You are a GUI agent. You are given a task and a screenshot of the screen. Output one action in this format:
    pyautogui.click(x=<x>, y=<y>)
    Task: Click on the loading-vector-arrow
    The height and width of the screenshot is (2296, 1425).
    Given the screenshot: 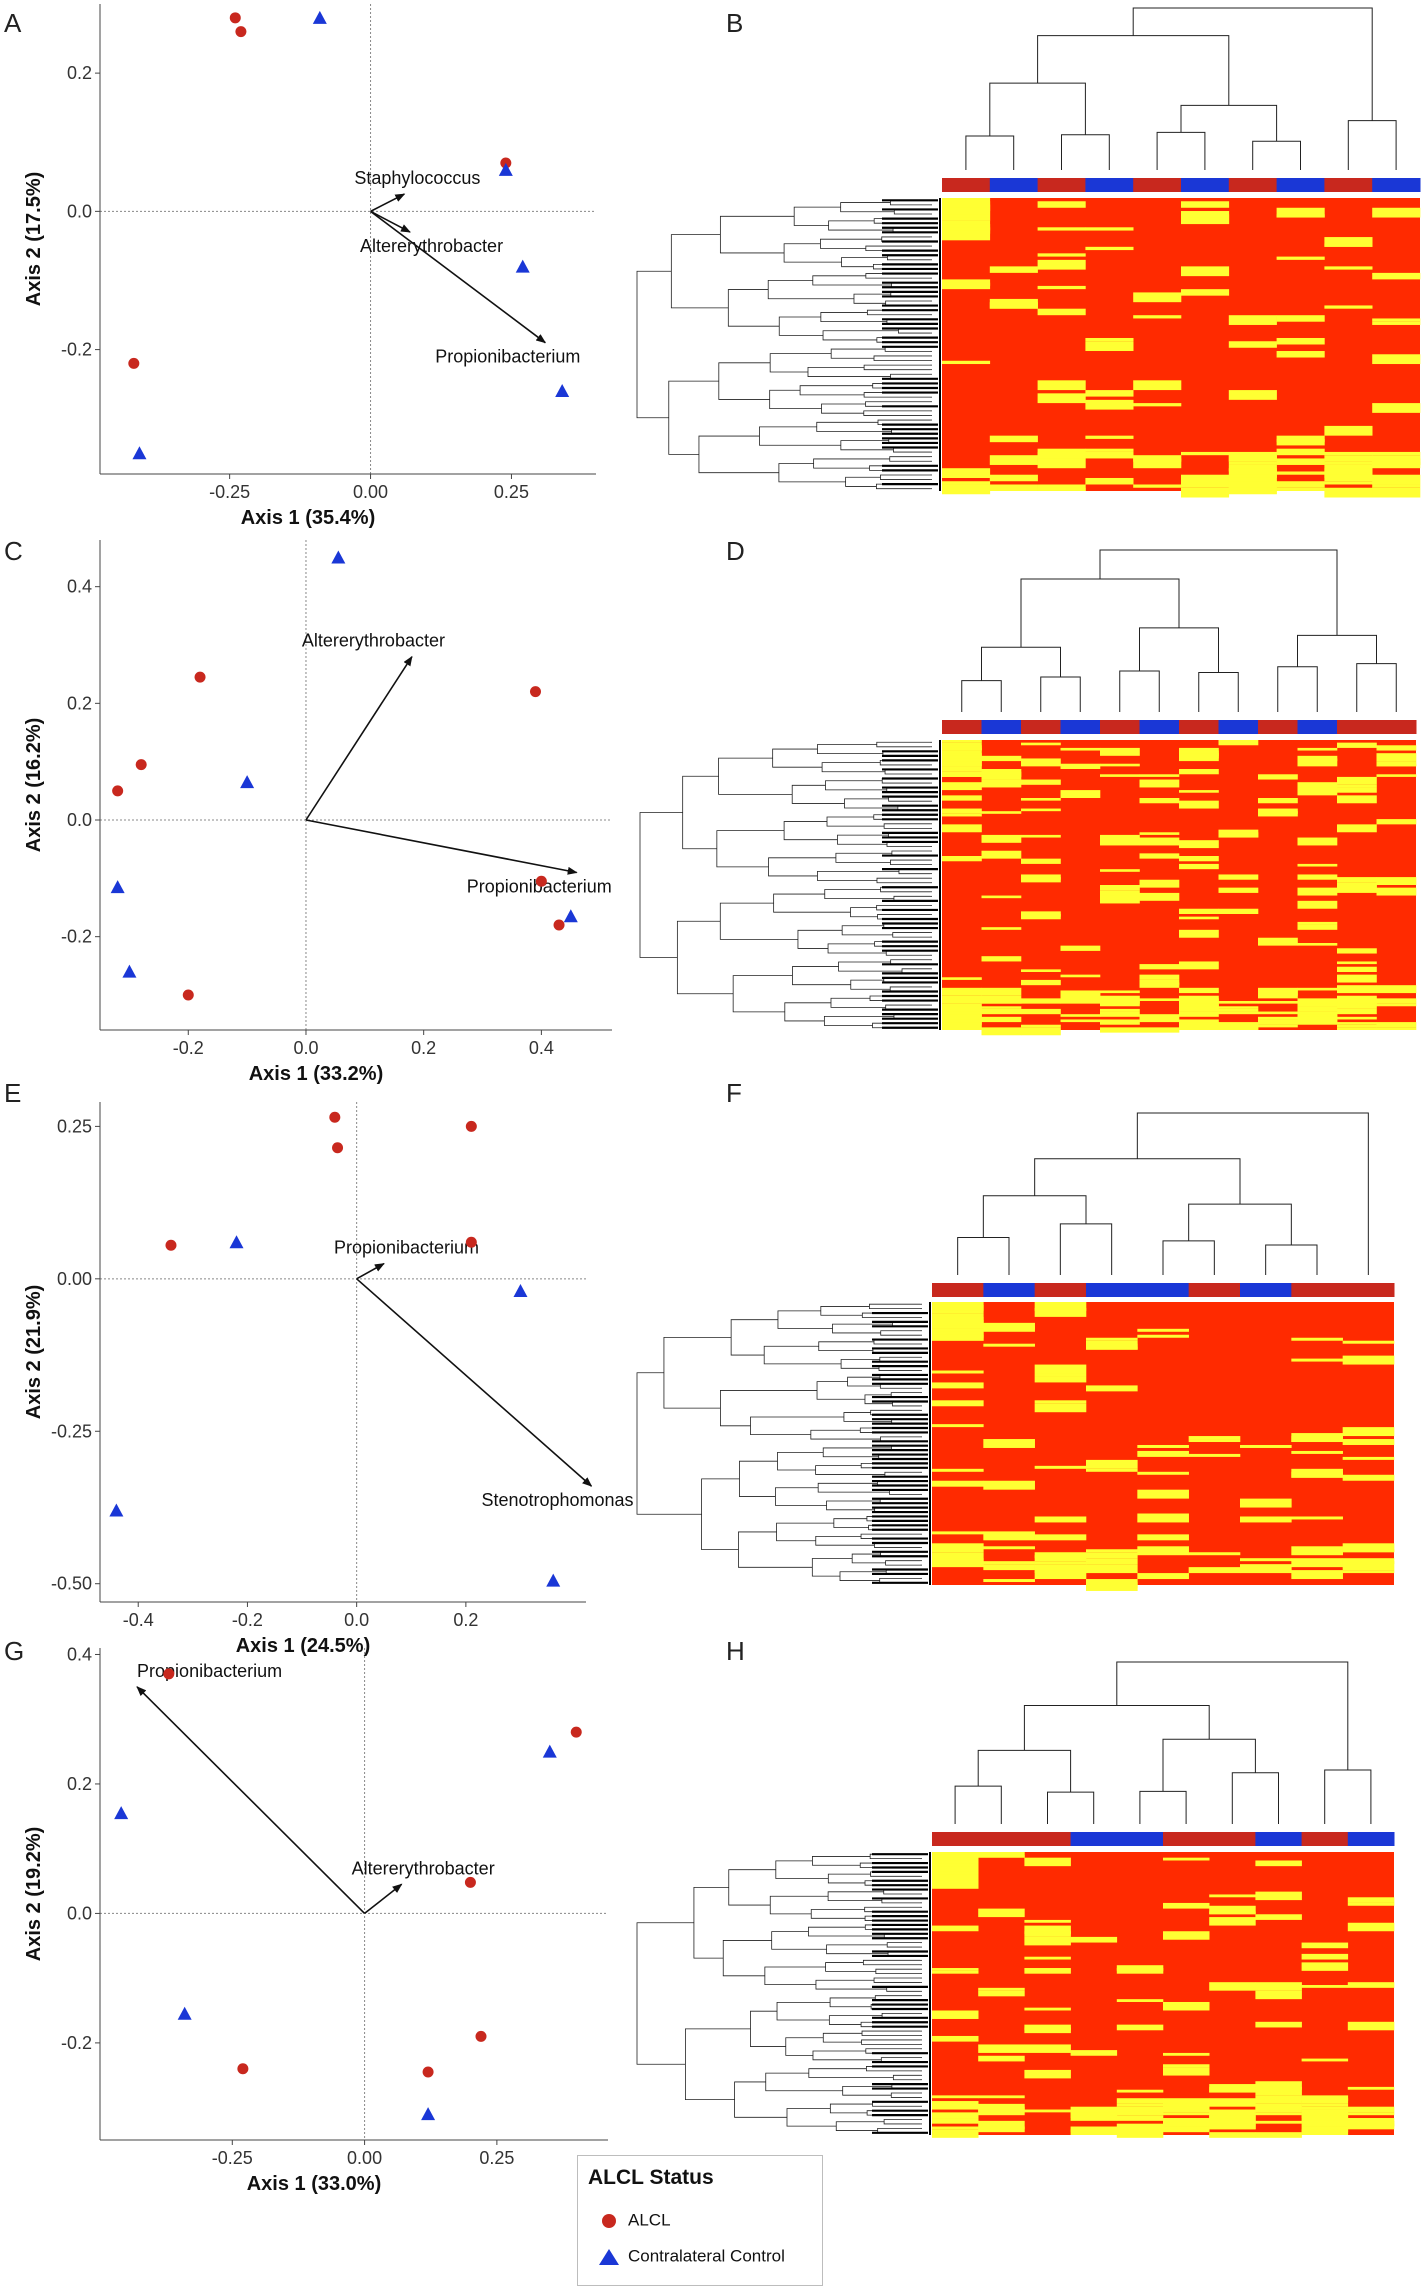 What is the action you would take?
    pyautogui.click(x=359, y=738)
    